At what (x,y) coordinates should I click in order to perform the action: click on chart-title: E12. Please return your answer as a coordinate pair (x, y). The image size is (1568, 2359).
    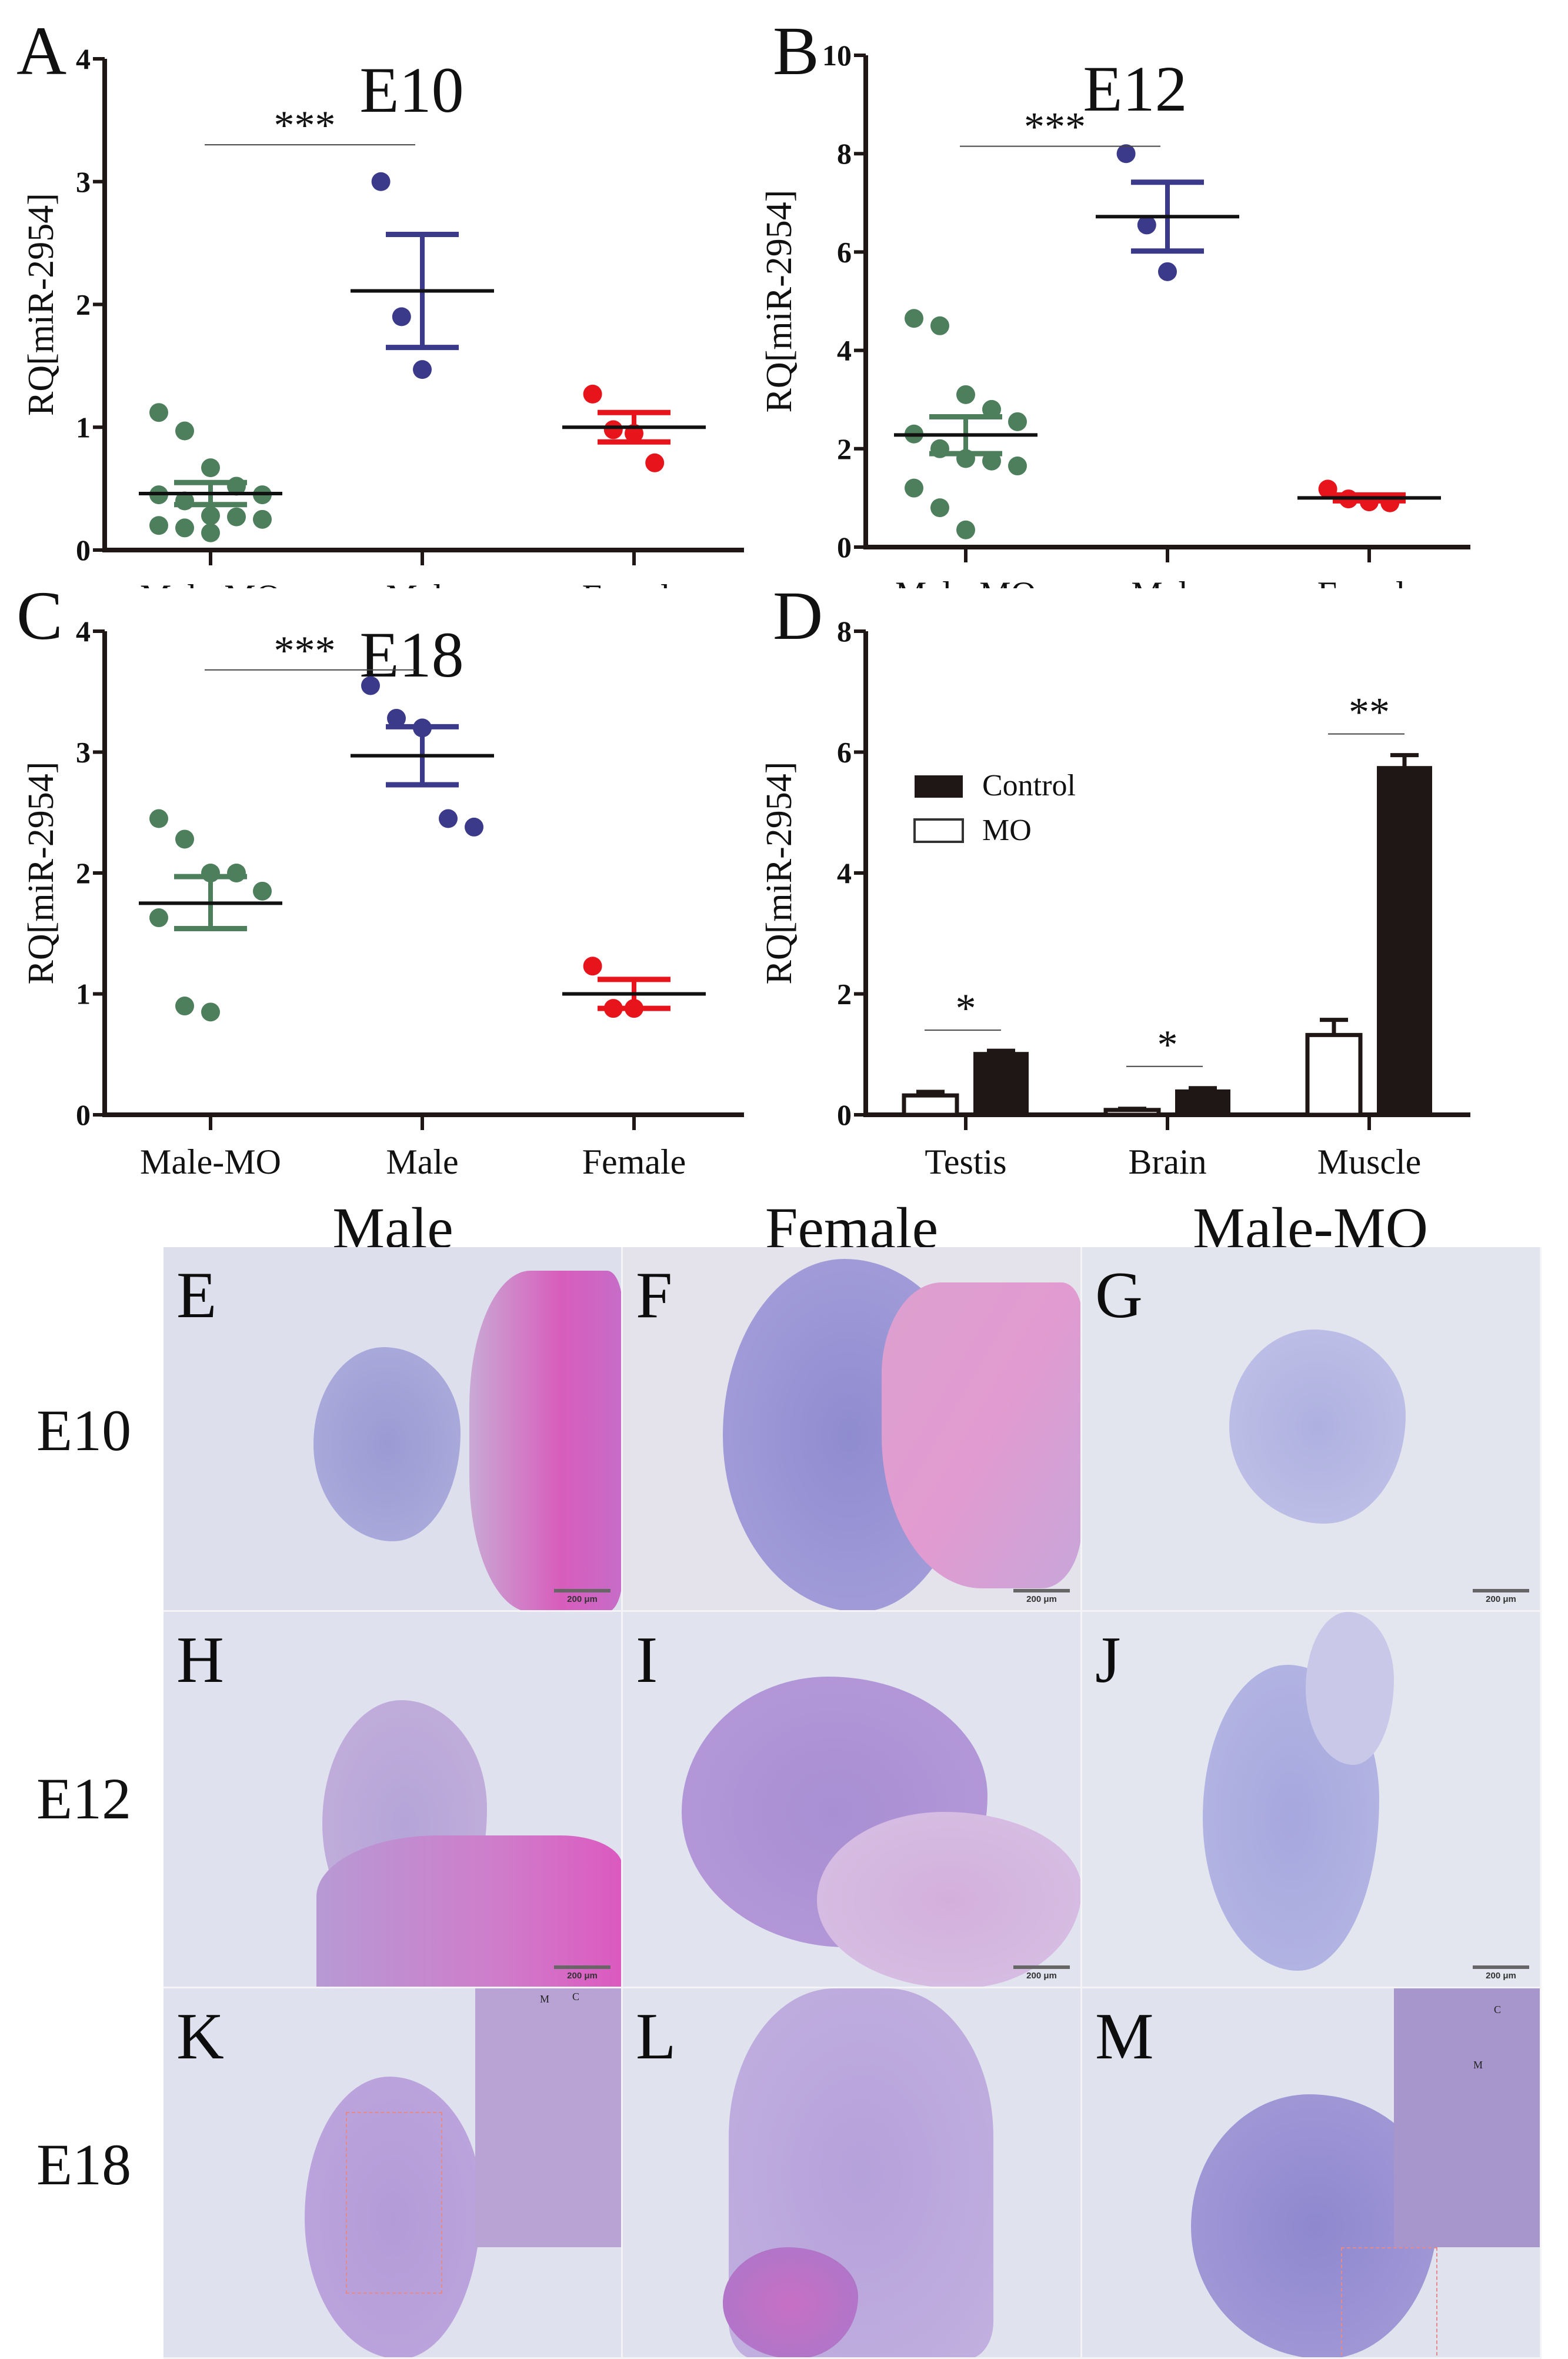
    Looking at the image, I should click on (1135, 89).